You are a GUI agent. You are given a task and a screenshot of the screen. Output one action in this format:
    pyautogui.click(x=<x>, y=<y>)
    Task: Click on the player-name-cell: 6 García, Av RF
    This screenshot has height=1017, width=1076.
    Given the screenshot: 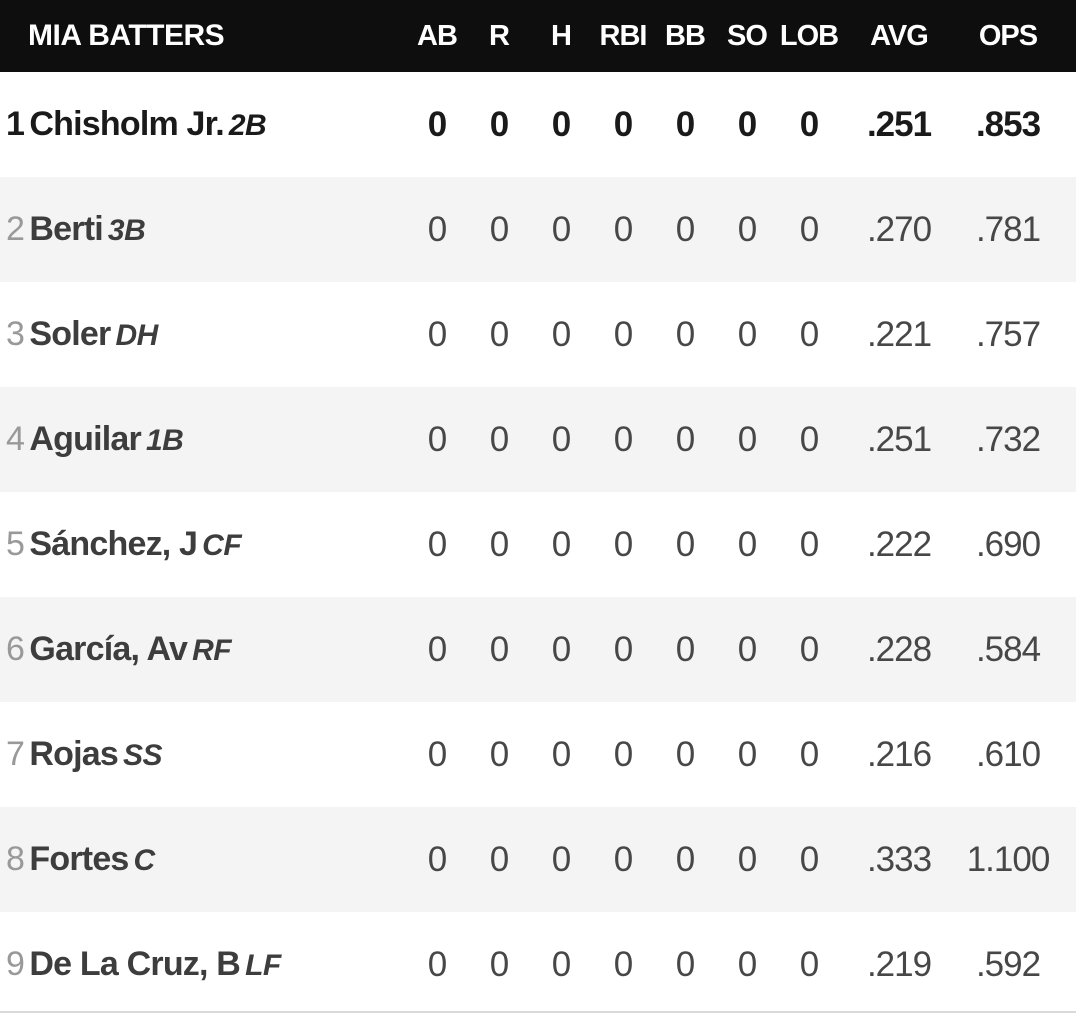 What is the action you would take?
    pyautogui.click(x=203, y=649)
    